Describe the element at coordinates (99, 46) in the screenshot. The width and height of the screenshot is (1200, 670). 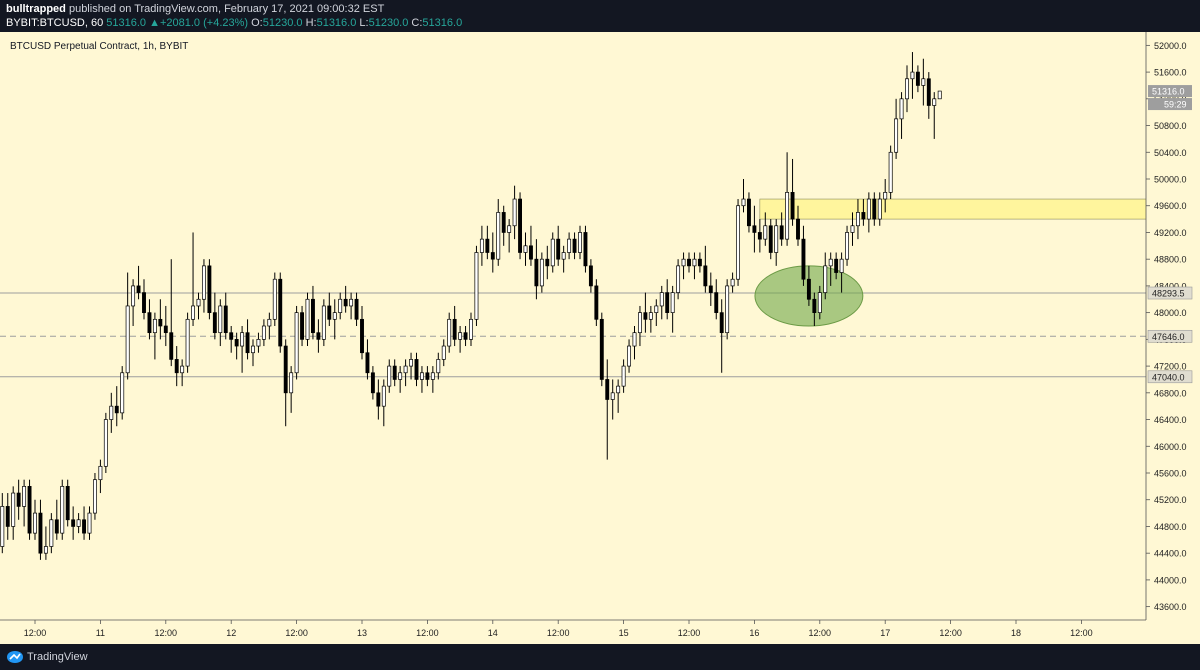
I see `chart-title: BTCUSD Perpetual Contract, 1h, BYBIT` at that location.